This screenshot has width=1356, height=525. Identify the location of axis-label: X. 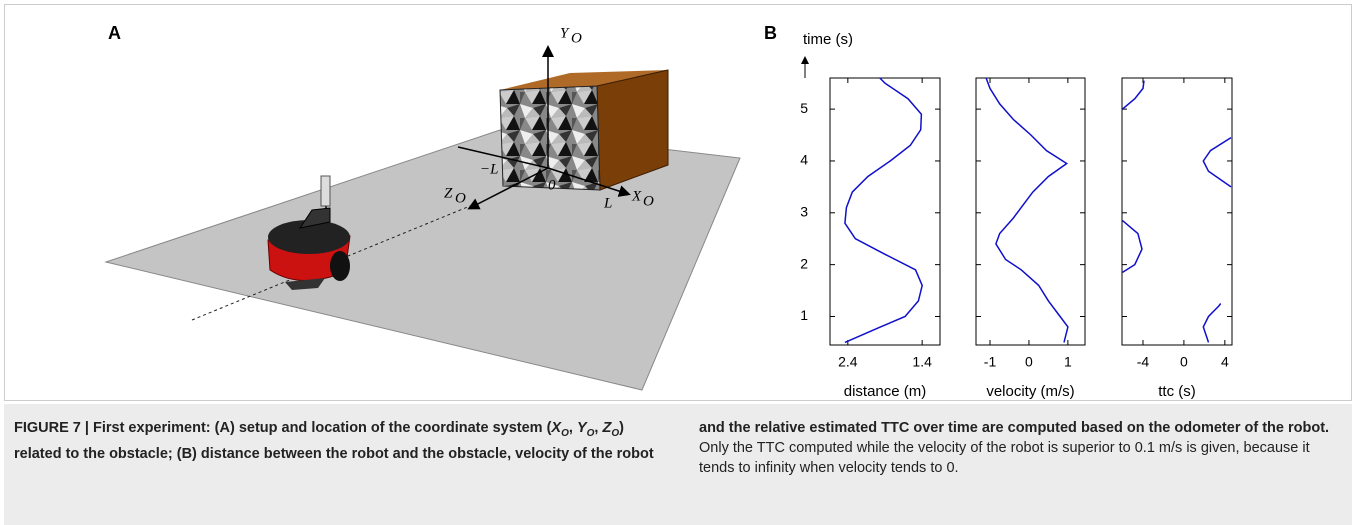
(636, 196).